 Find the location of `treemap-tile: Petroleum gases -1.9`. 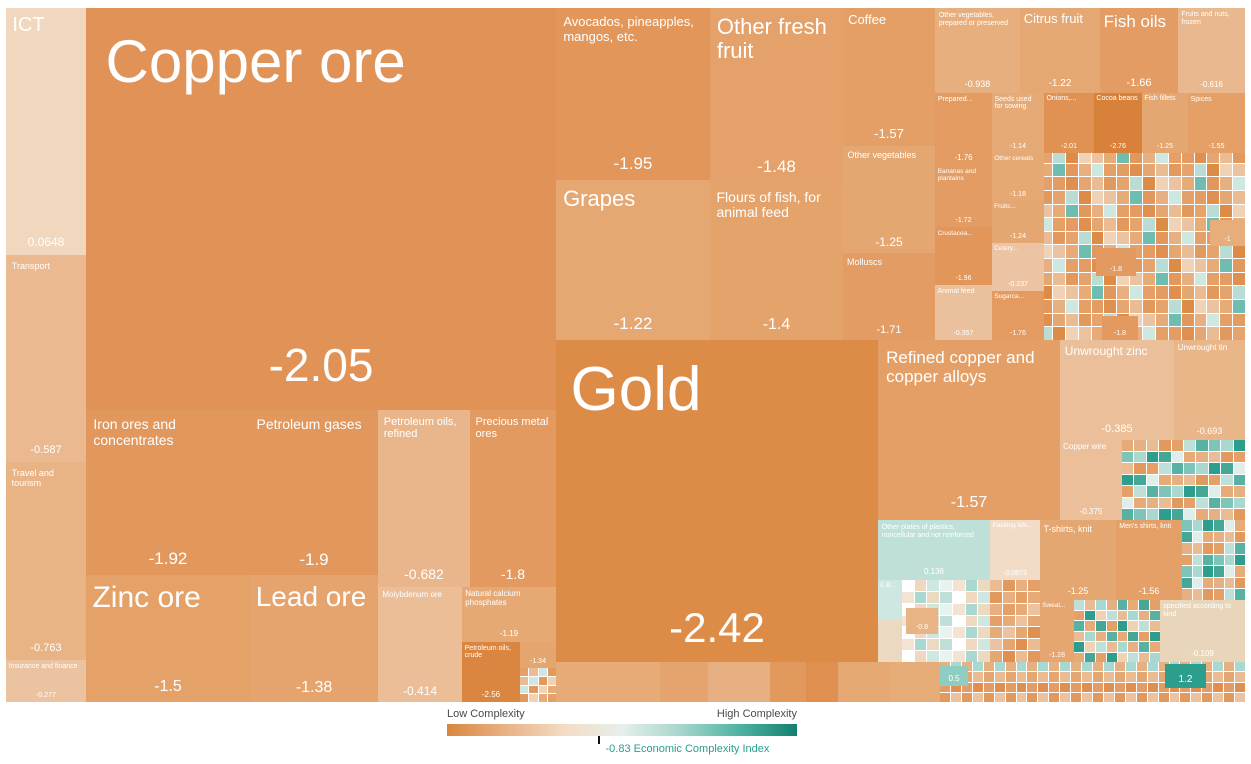

treemap-tile: Petroleum gases -1.9 is located at coordinates (314, 492).